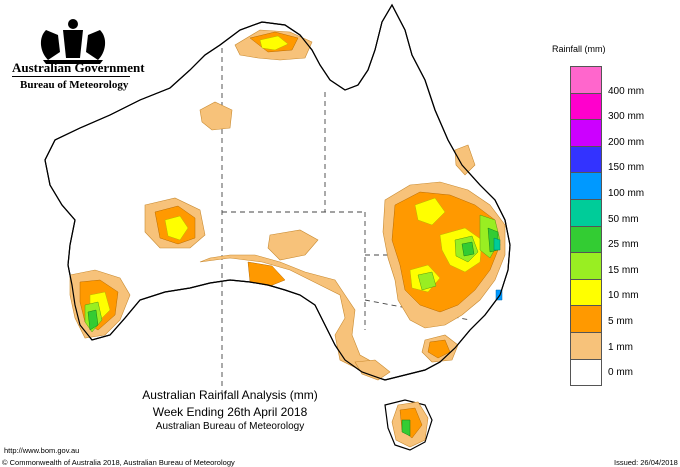 The width and height of the screenshot is (680, 467). What do you see at coordinates (620, 321) in the screenshot?
I see `legend-label: 5 mm` at bounding box center [620, 321].